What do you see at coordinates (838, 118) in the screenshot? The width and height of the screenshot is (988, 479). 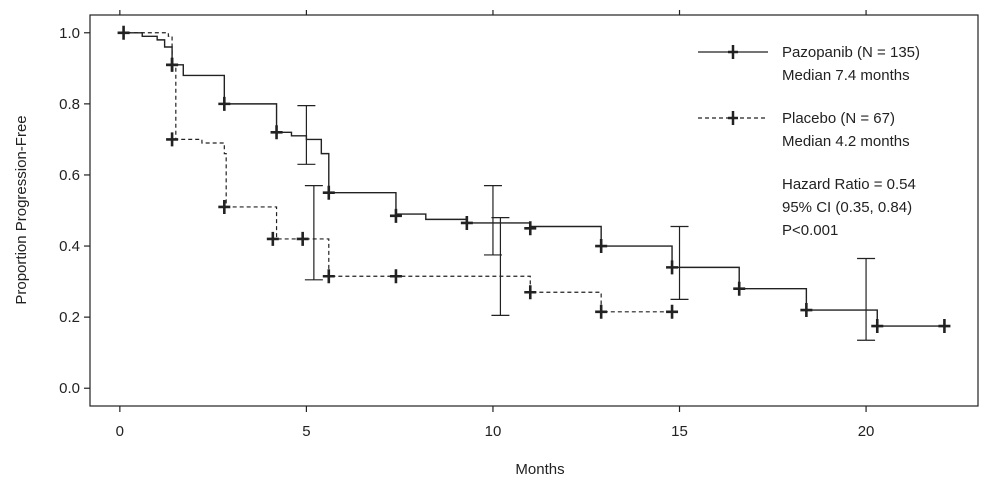 I see `legend-label-placebo: Placebo (N = 67)` at bounding box center [838, 118].